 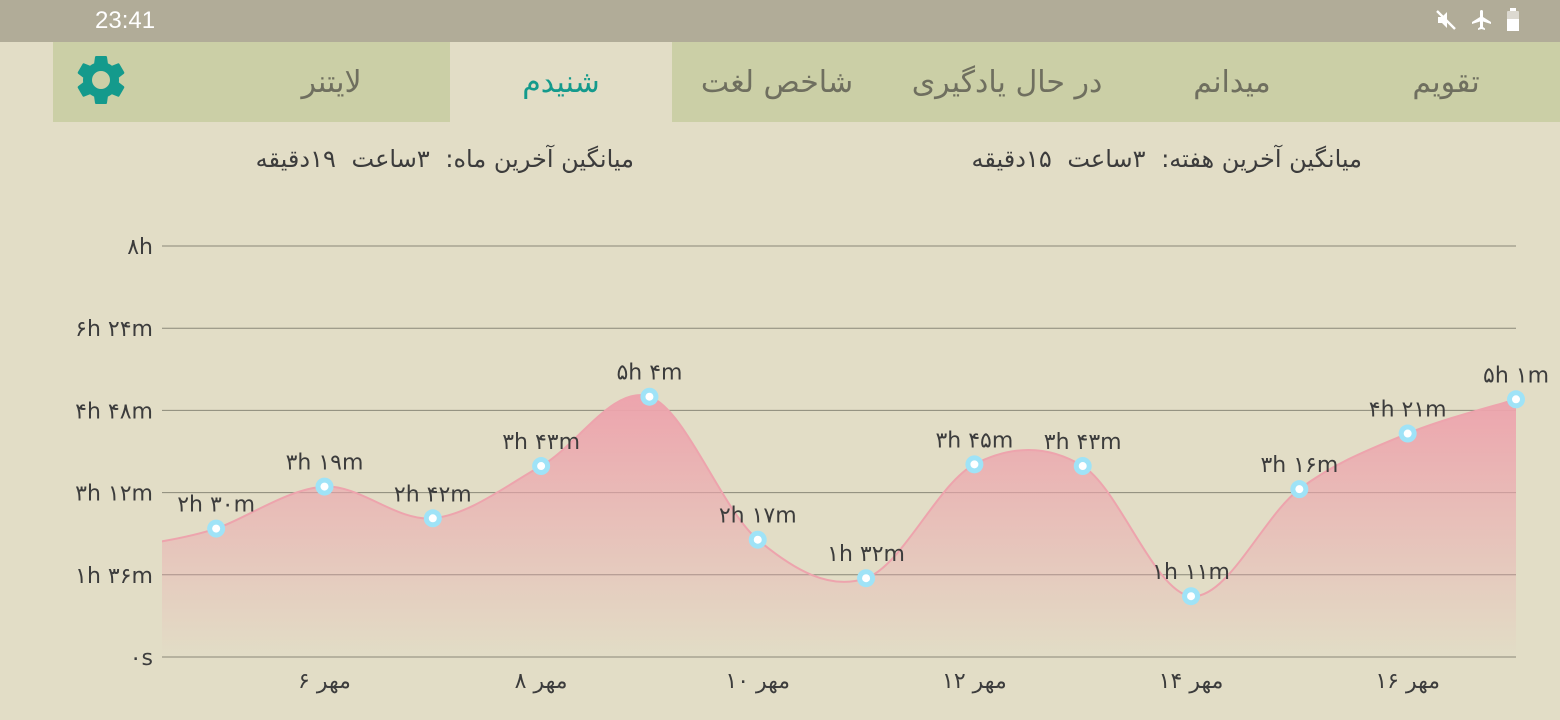 I want to click on data-label: ۵h ۱m, so click(x=1516, y=375).